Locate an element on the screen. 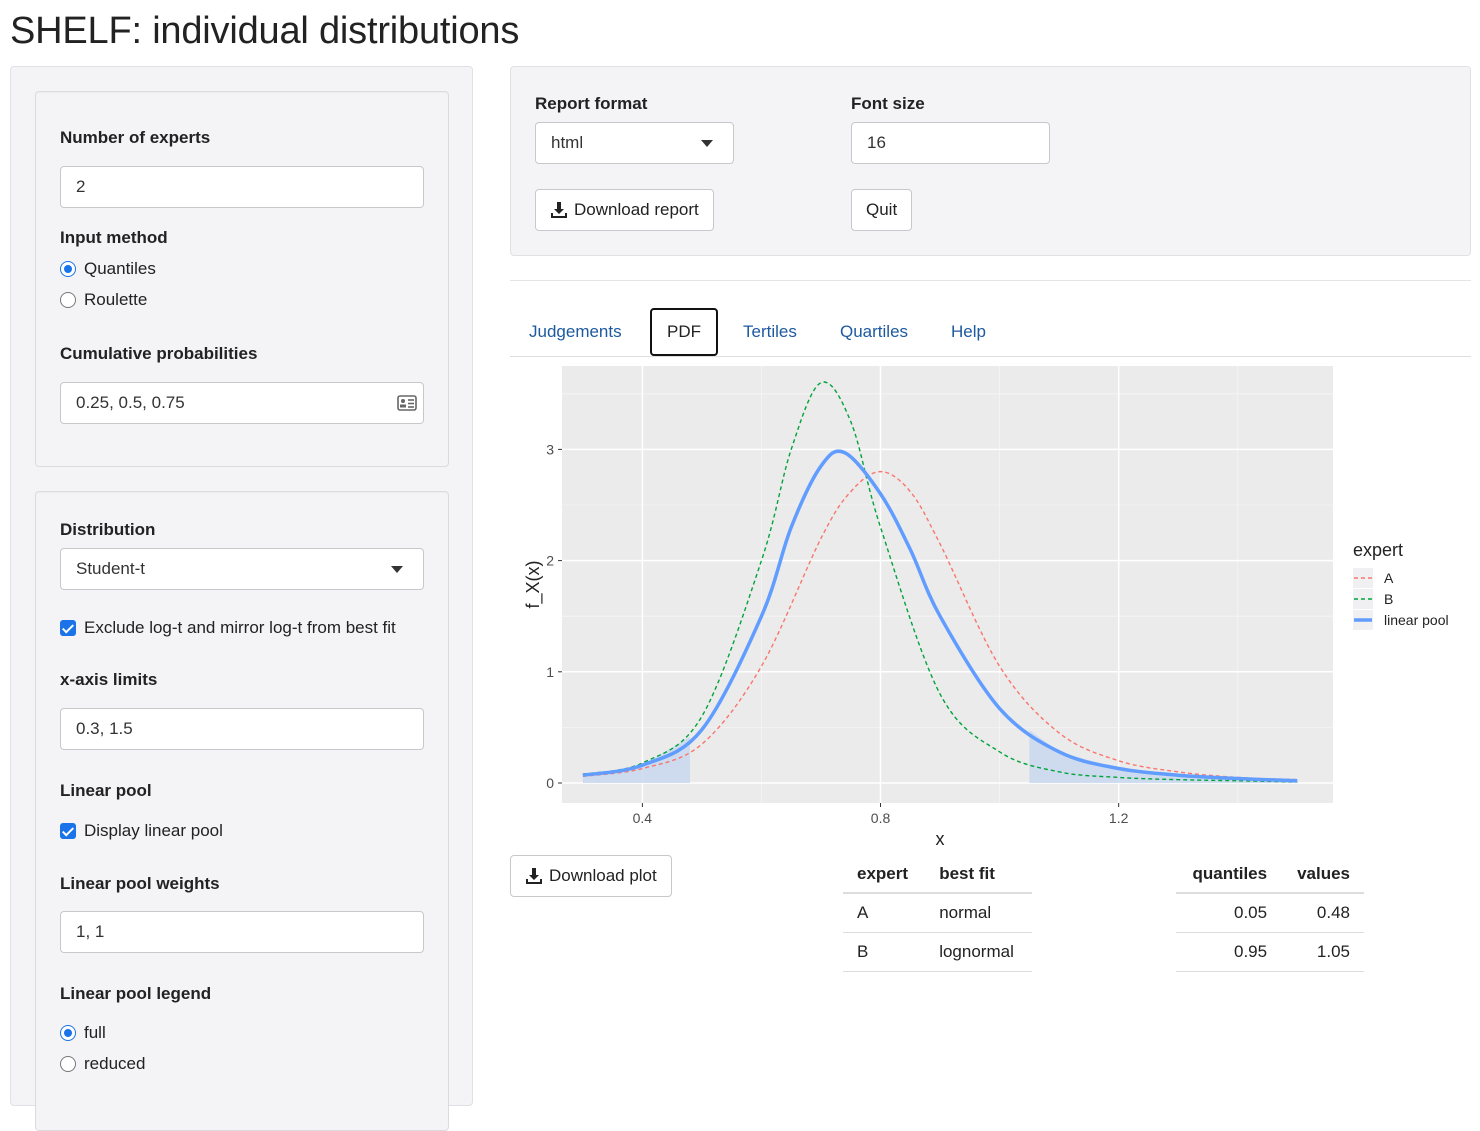 The width and height of the screenshot is (1480, 1131). table-header: best fit is located at coordinates (978, 875).